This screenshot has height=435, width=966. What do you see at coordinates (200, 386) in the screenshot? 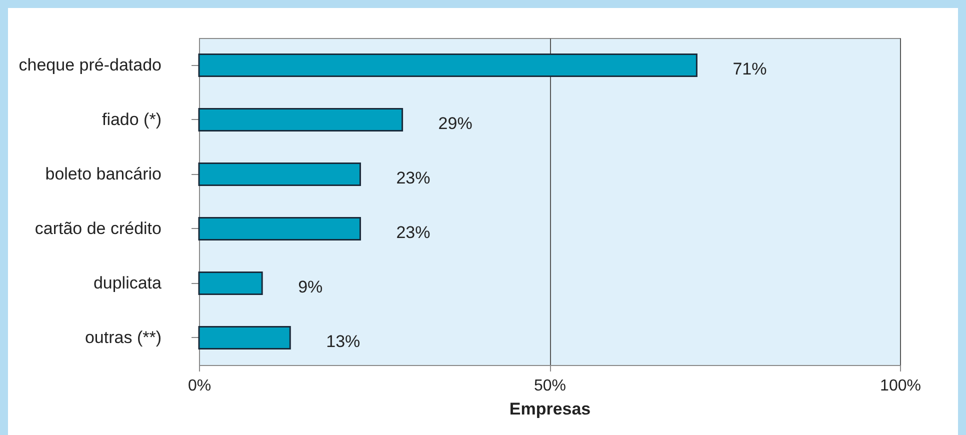
I see `x-tick-label: 0%` at bounding box center [200, 386].